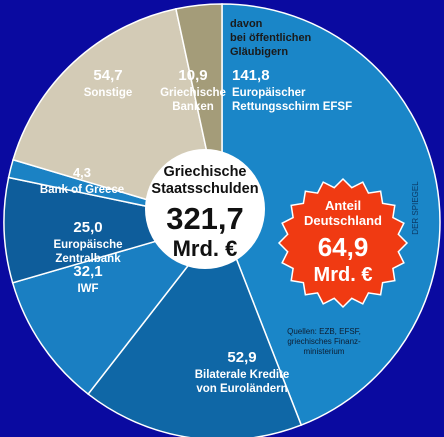  Describe the element at coordinates (343, 275) in the screenshot. I see `badge-unit: Mrd. €` at that location.